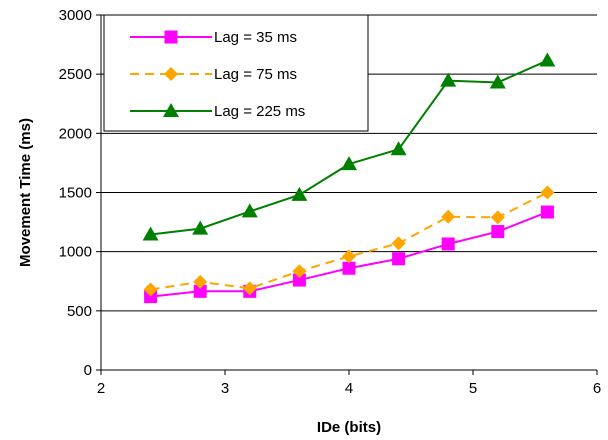  What do you see at coordinates (25, 192) in the screenshot?
I see `y-axis-title: Movement Time (ms)` at bounding box center [25, 192].